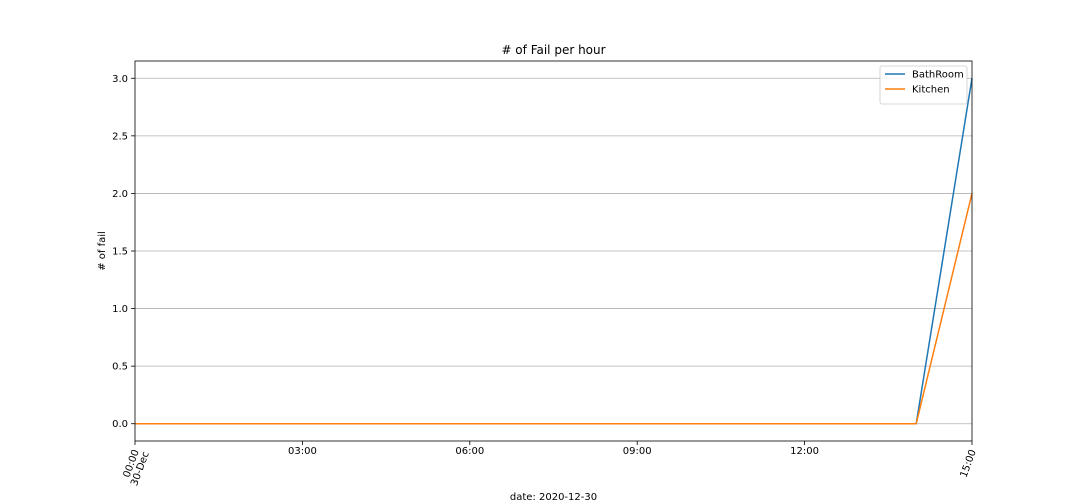 The image size is (1080, 504). What do you see at coordinates (931, 90) in the screenshot?
I see `legend-label: Kitchen` at bounding box center [931, 90].